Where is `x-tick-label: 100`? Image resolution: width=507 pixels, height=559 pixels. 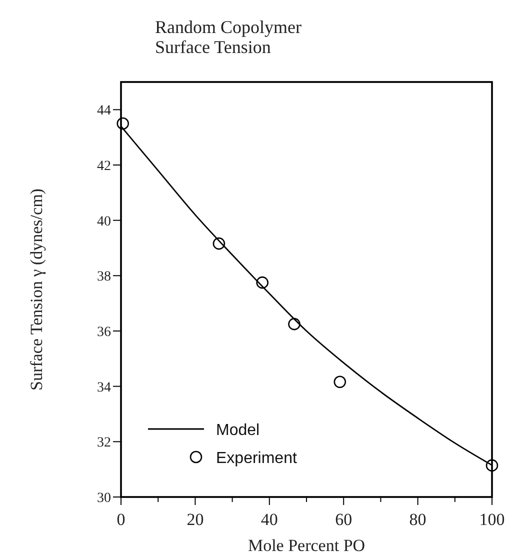 x-tick-label: 100 is located at coordinates (492, 519).